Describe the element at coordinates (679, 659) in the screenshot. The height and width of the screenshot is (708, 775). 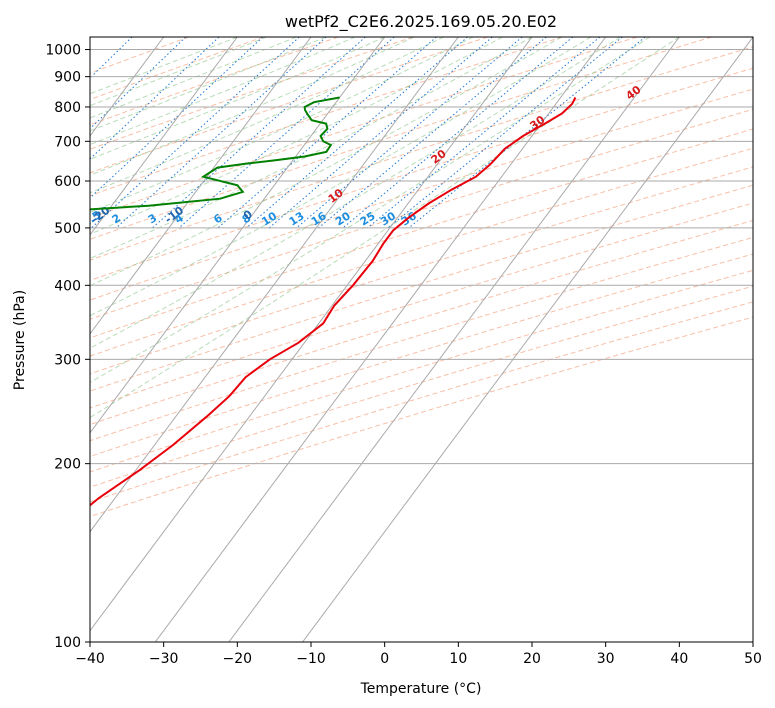
I see `x-tick-label: 40` at that location.